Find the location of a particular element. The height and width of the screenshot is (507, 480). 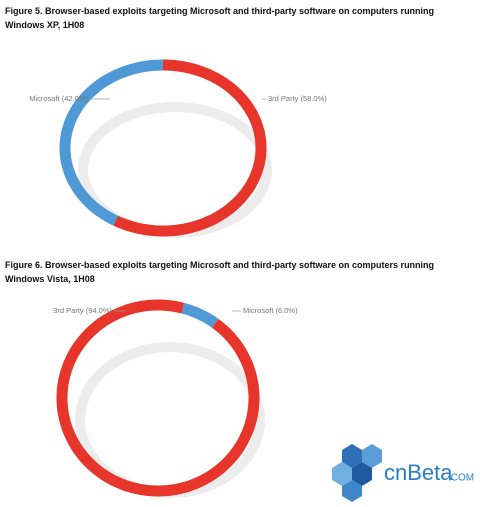

data-label: 3rd Party (94.0%) is located at coordinates (82, 310).